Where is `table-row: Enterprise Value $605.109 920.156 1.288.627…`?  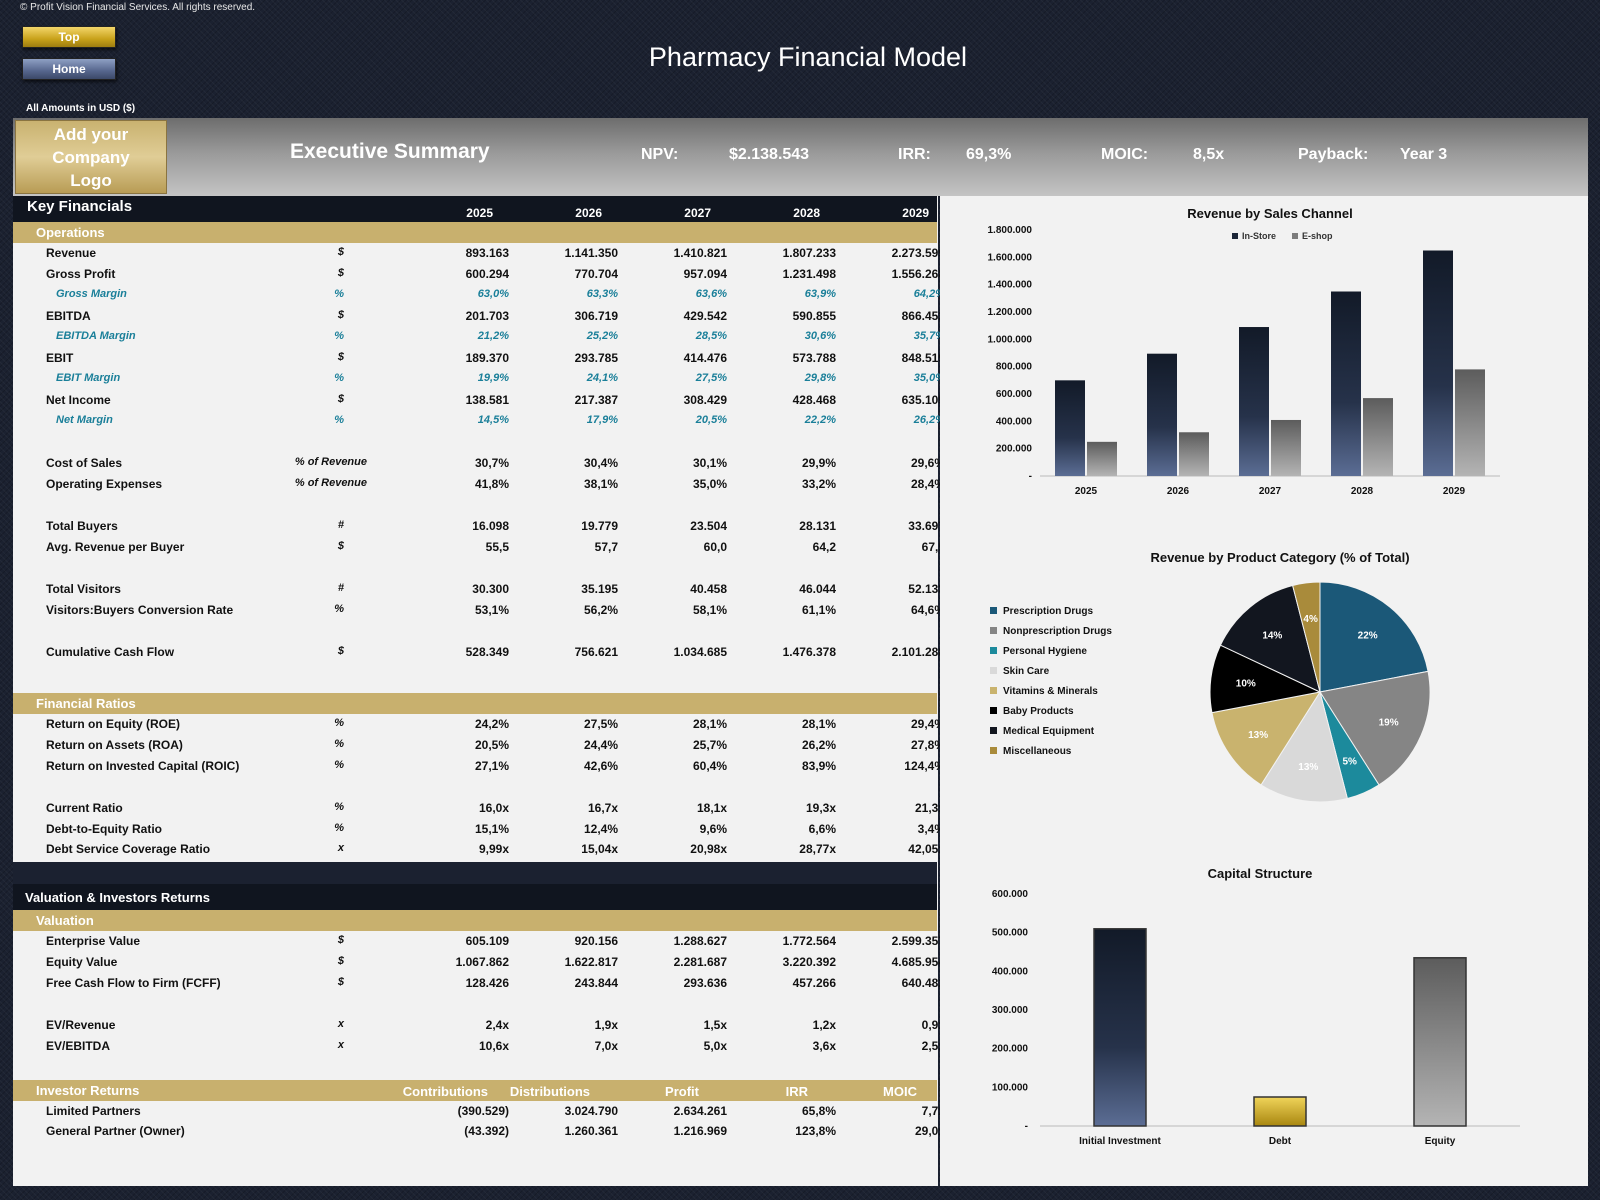 table-row: Enterprise Value $605.109 920.156 1.288.627… is located at coordinates (479, 941).